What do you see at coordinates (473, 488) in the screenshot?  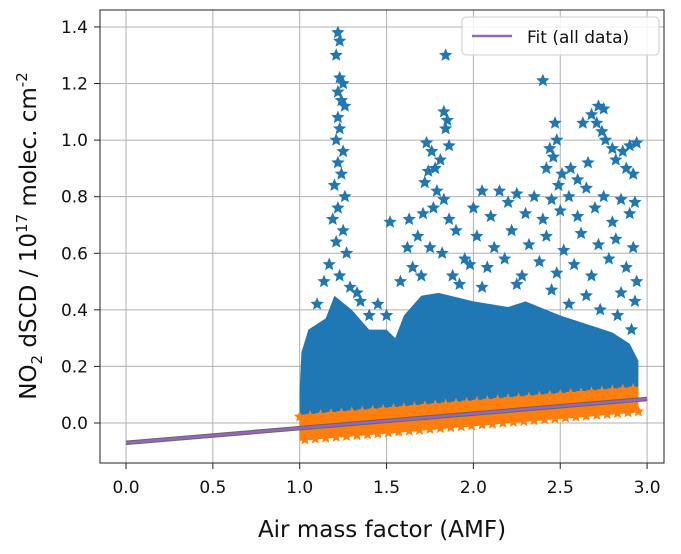 I see `x-tick-label: 2.0` at bounding box center [473, 488].